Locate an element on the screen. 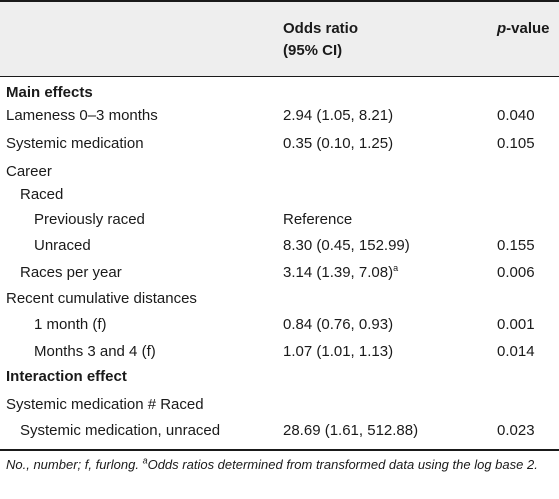  row-p-value: 0.014 is located at coordinates (516, 351).